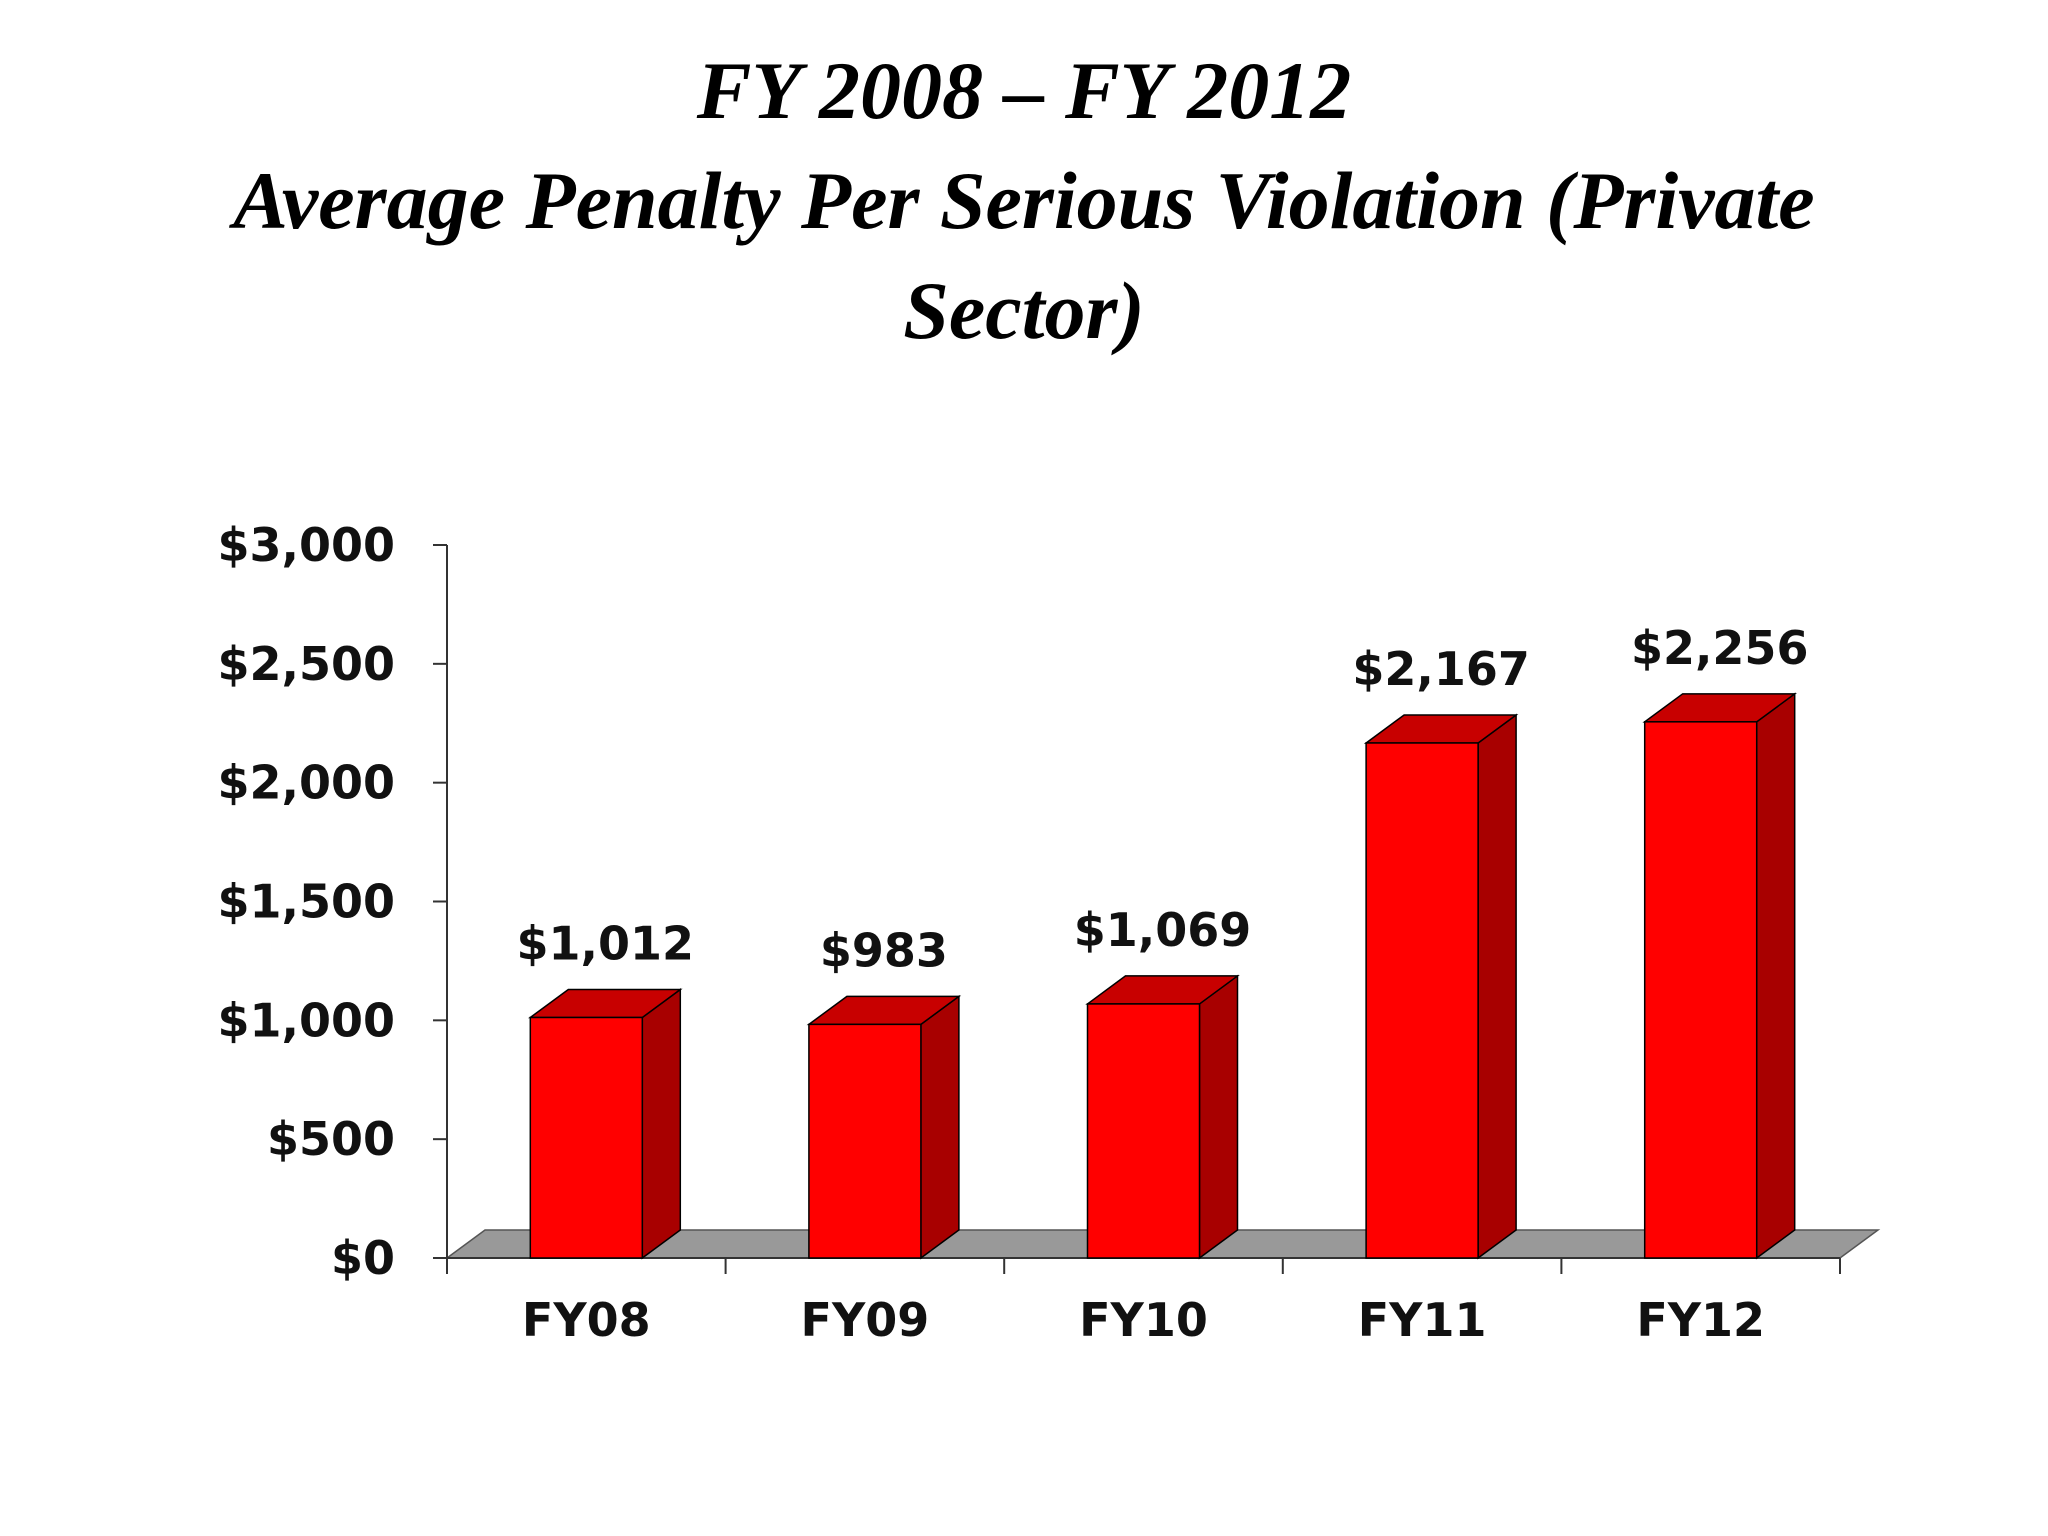  What do you see at coordinates (1163, 930) in the screenshot?
I see `data-label: $1,069` at bounding box center [1163, 930].